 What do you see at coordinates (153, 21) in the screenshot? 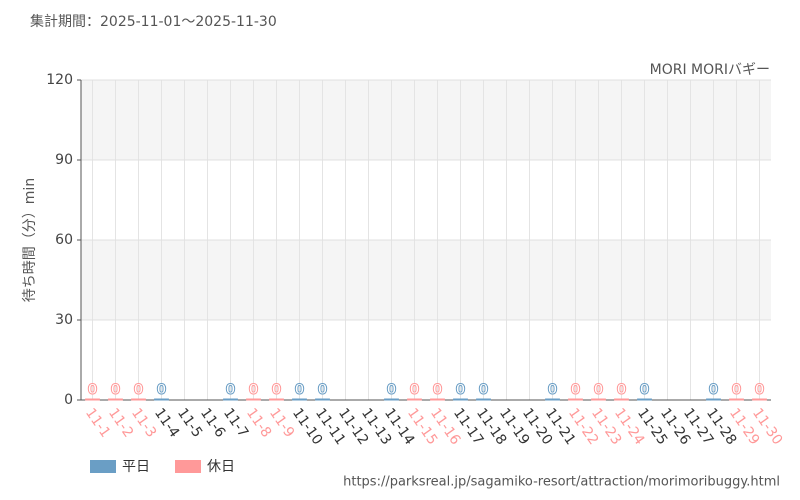
I see `chart-title: 集計期間：2025-11-01〜2025-11-30` at bounding box center [153, 21].